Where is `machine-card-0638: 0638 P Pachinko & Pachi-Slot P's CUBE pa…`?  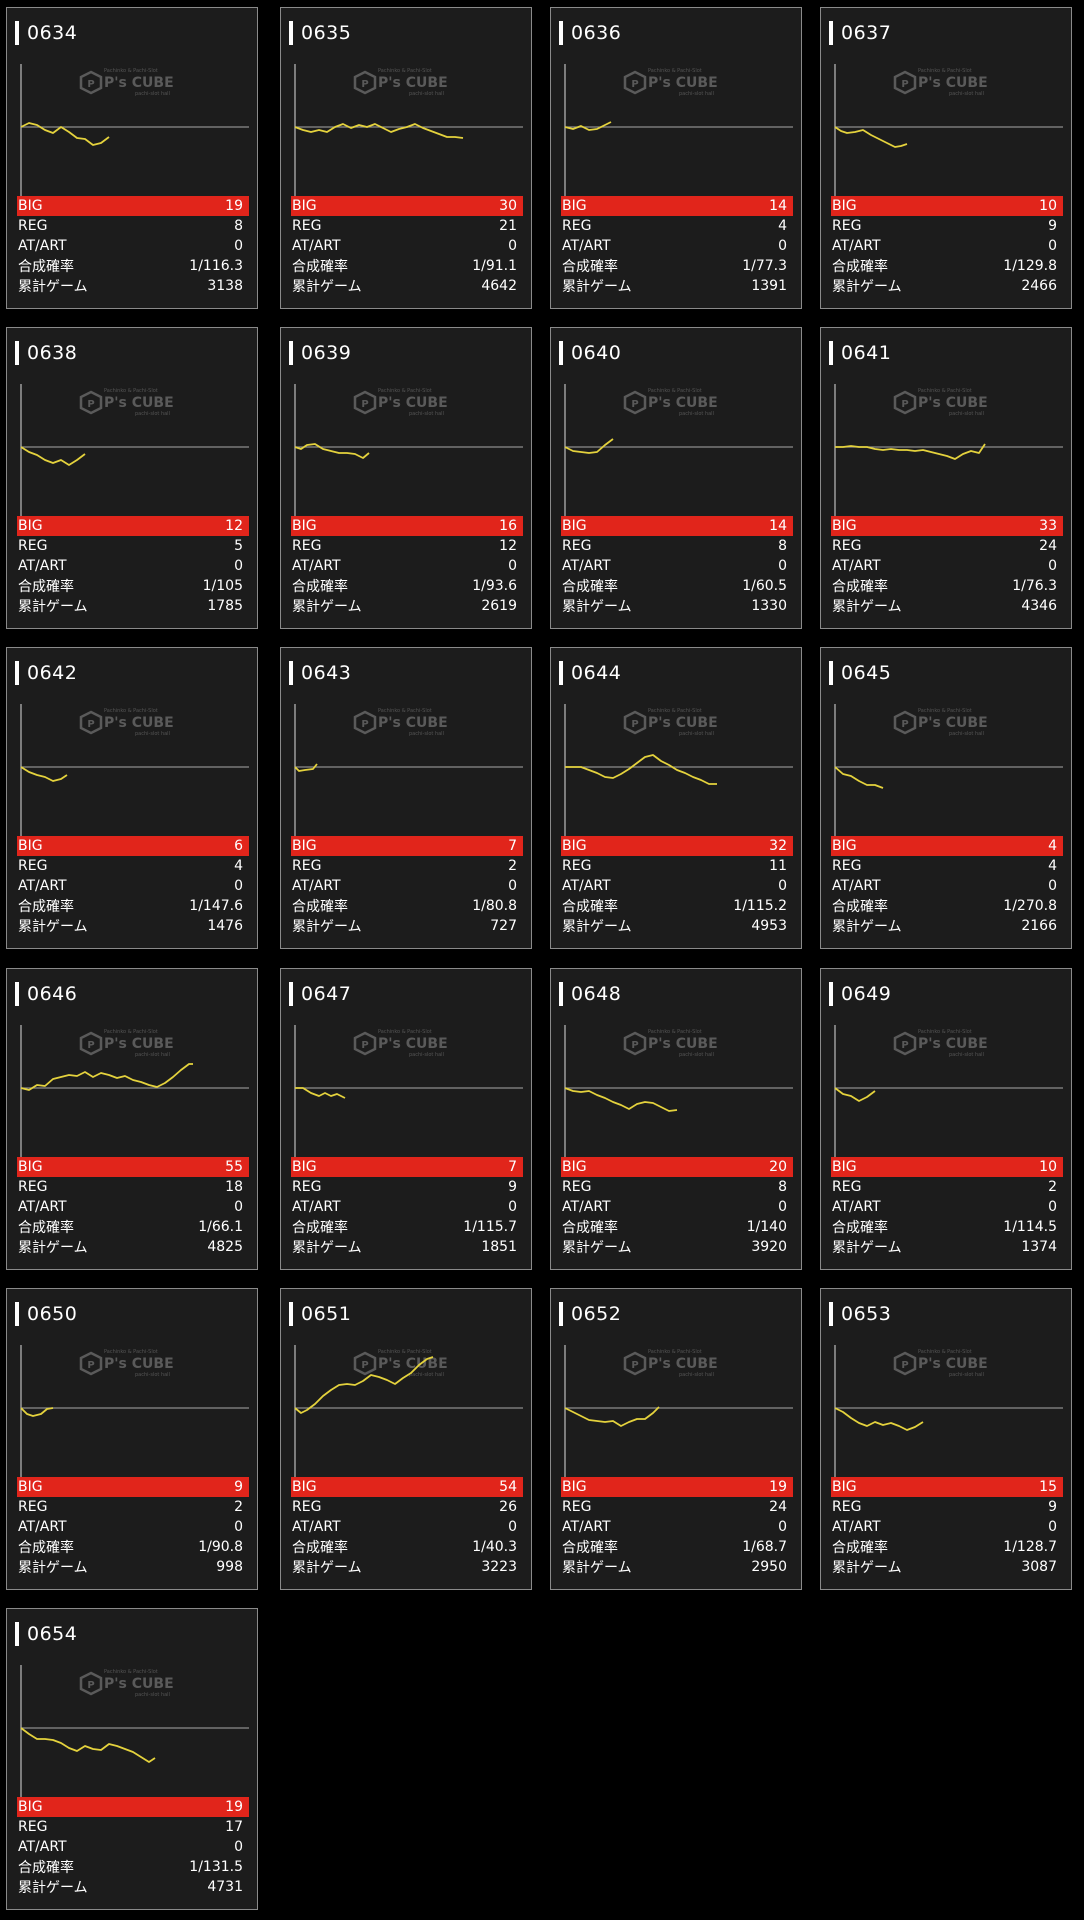 machine-card-0638: 0638 P Pachinko & Pachi-Slot P's CUBE pa… is located at coordinates (132, 478).